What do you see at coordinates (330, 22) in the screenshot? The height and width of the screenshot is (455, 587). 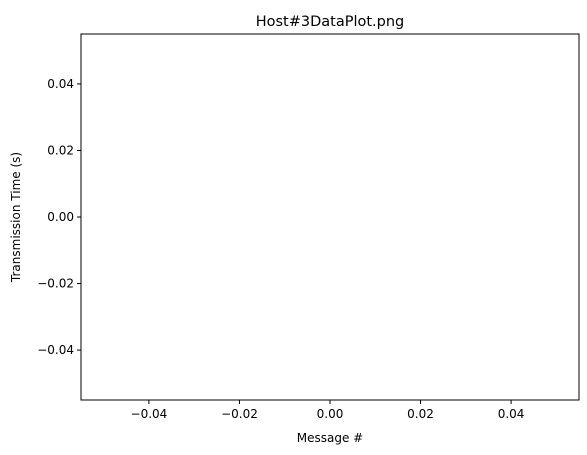 I see `chart-title: Host#3DataPlot.png` at bounding box center [330, 22].